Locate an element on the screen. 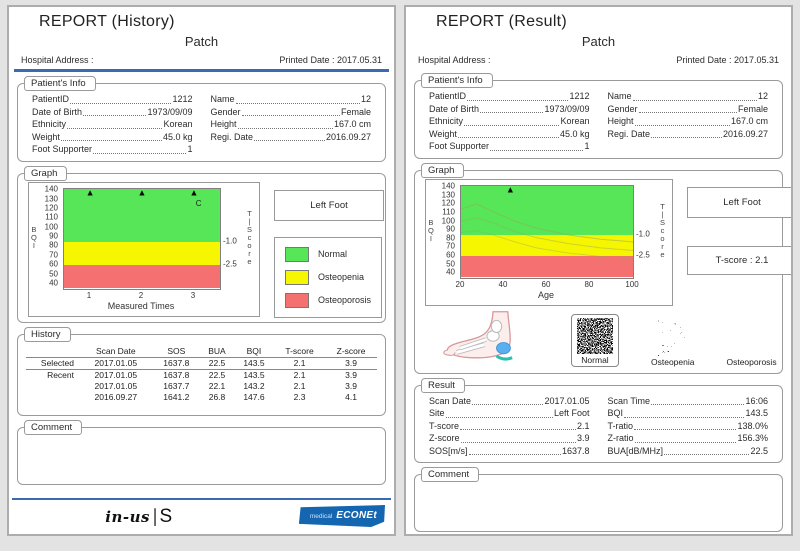  info-label: T-ratio is located at coordinates (620, 425).